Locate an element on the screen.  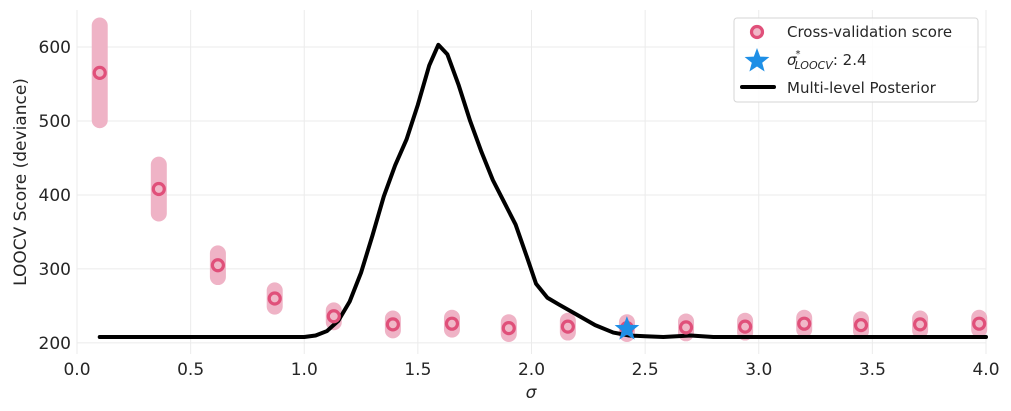
legend-frame is located at coordinates (856, 60).